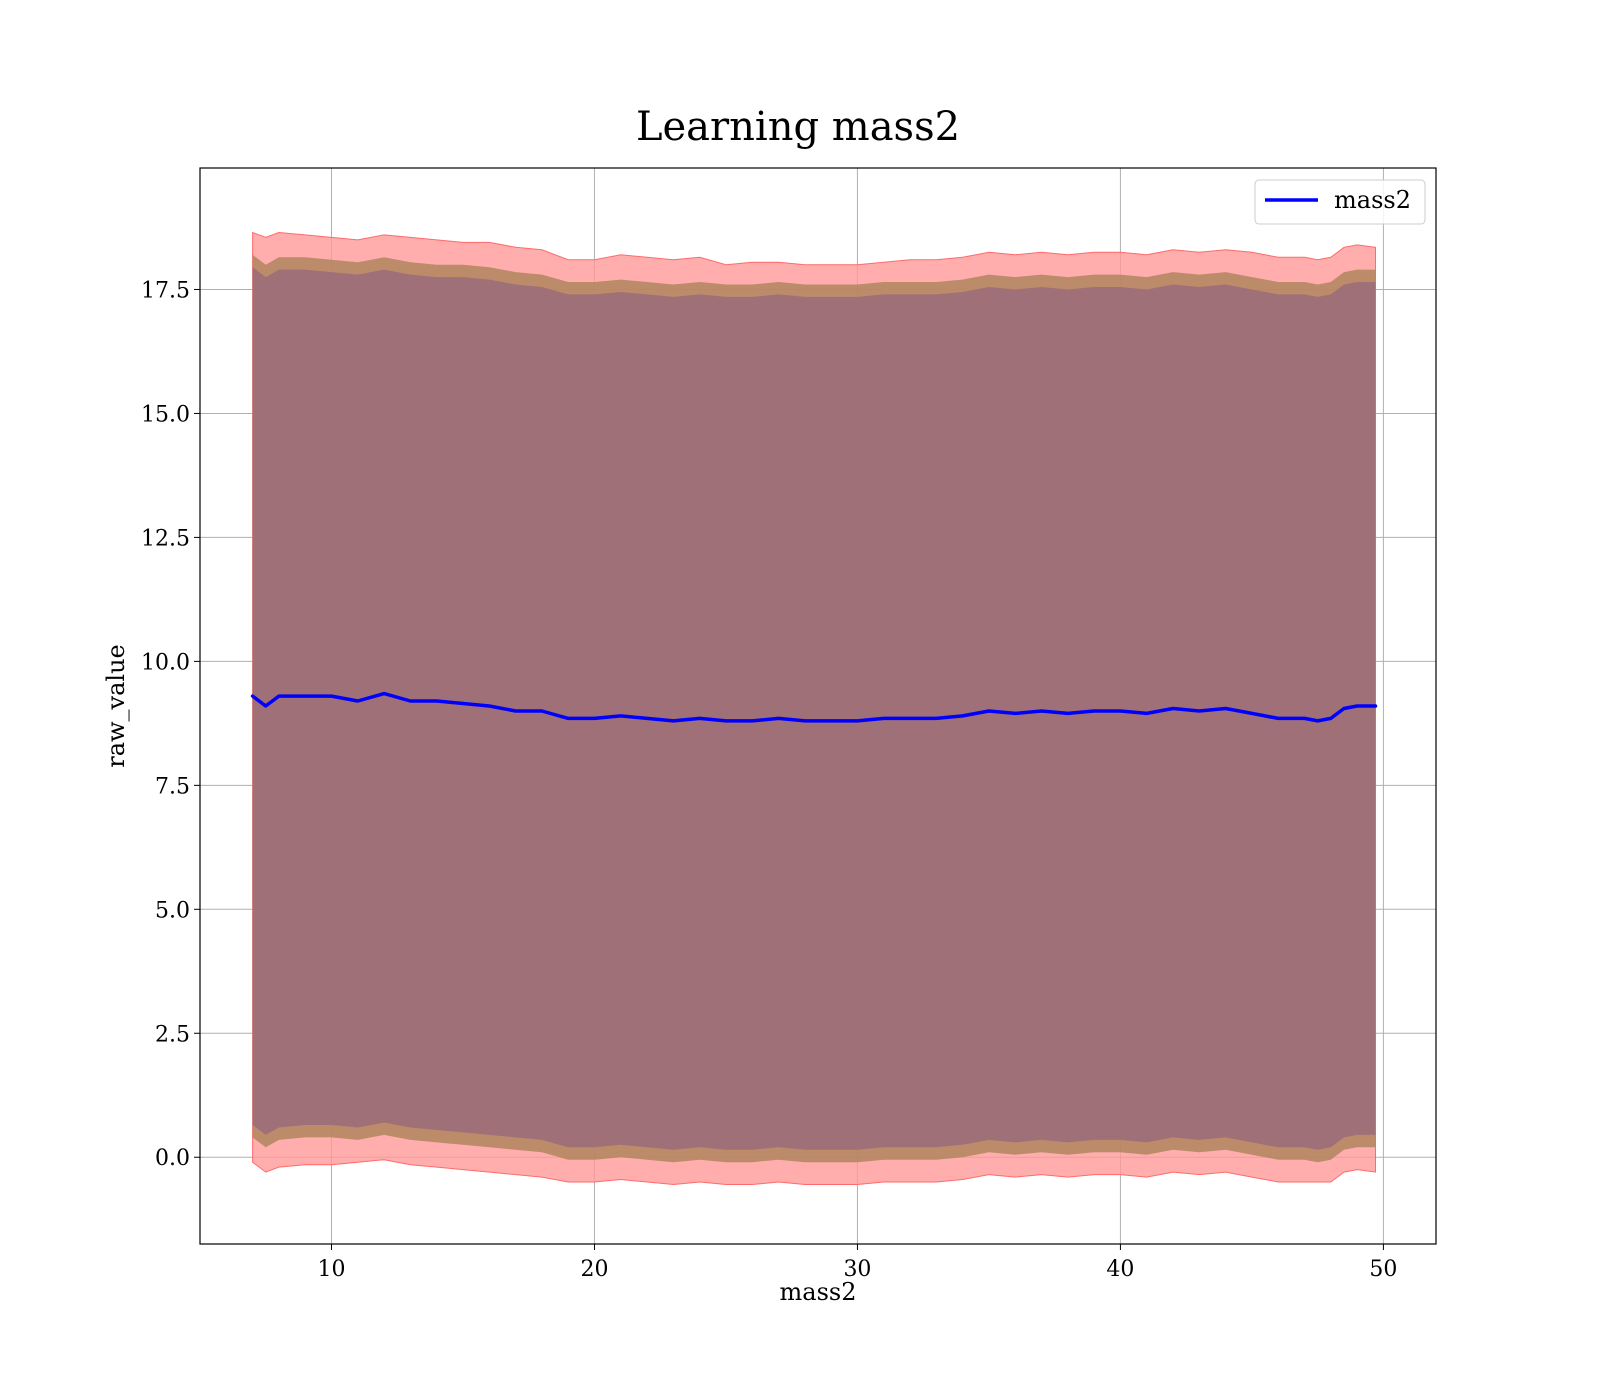 Image resolution: width=1600 pixels, height=1400 pixels. Describe the element at coordinates (172, 786) in the screenshot. I see `y-tick-label: 7.5` at that location.